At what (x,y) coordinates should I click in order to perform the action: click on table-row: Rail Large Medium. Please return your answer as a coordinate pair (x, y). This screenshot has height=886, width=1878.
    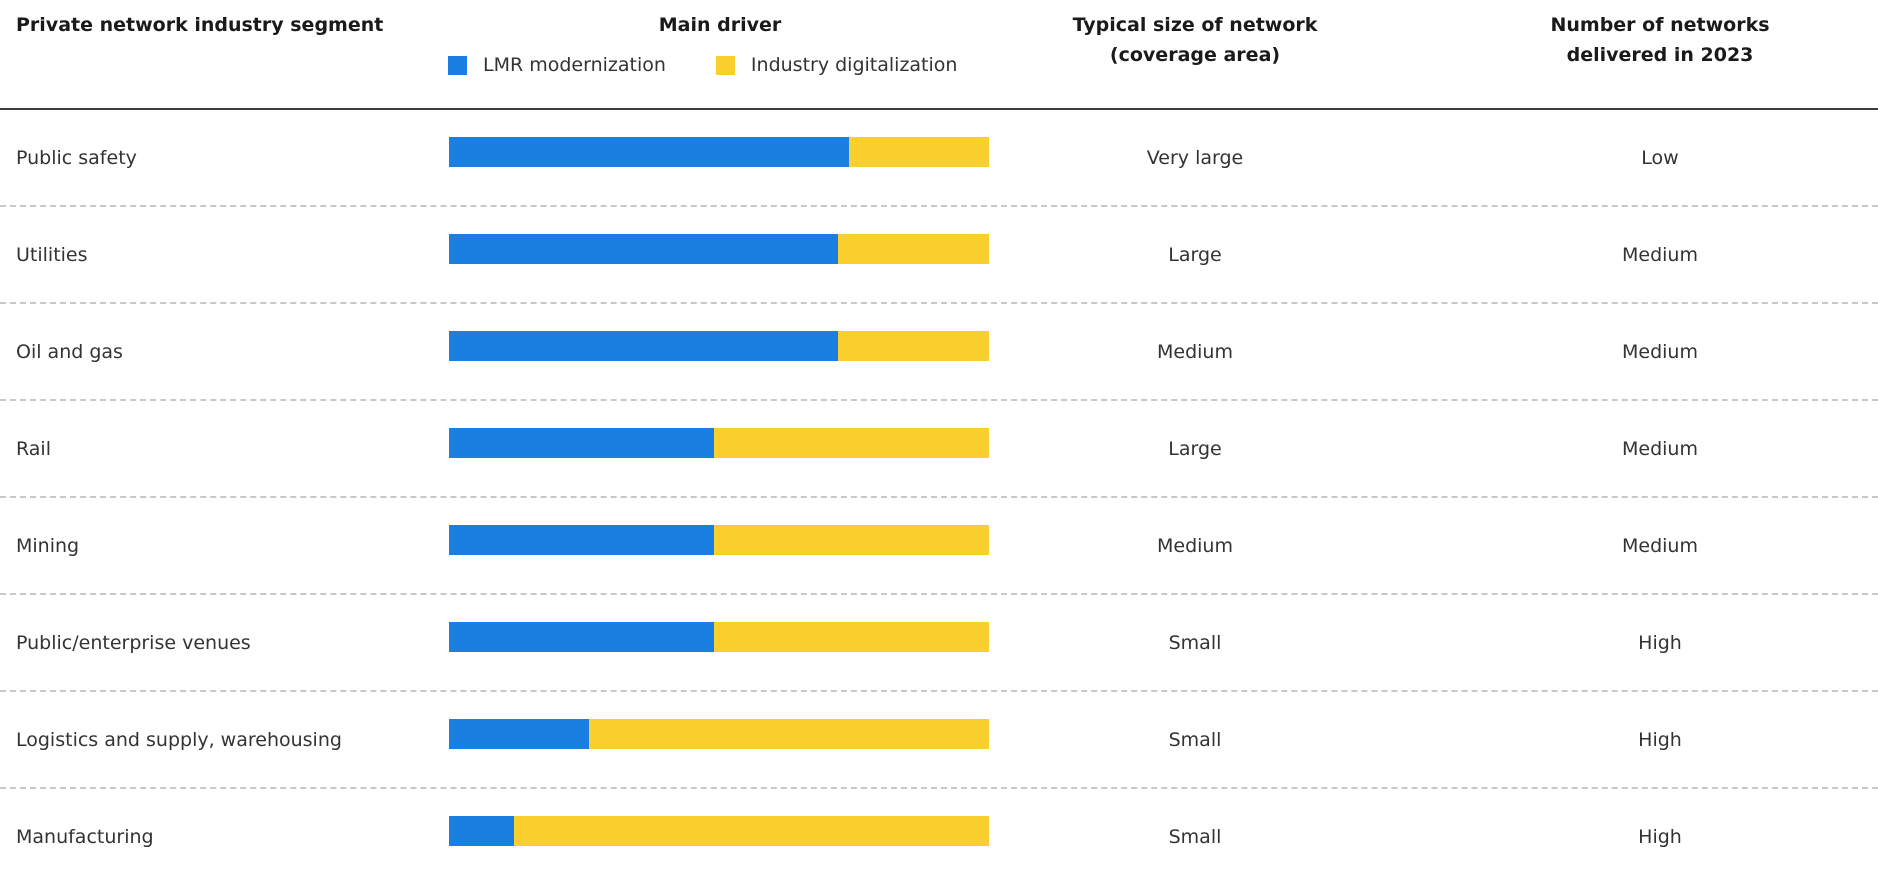
    Looking at the image, I should click on (939, 449).